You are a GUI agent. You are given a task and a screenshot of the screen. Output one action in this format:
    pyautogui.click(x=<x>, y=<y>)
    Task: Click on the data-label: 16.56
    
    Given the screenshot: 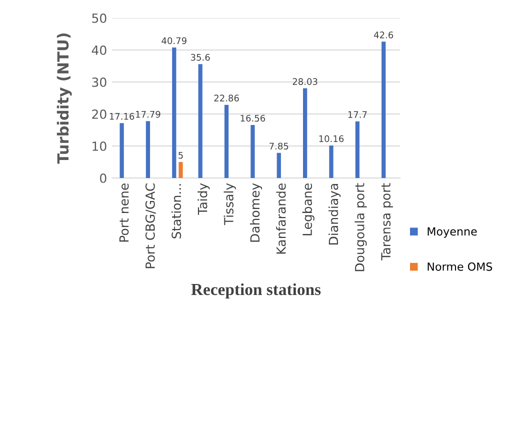 What is the action you would take?
    pyautogui.click(x=253, y=118)
    